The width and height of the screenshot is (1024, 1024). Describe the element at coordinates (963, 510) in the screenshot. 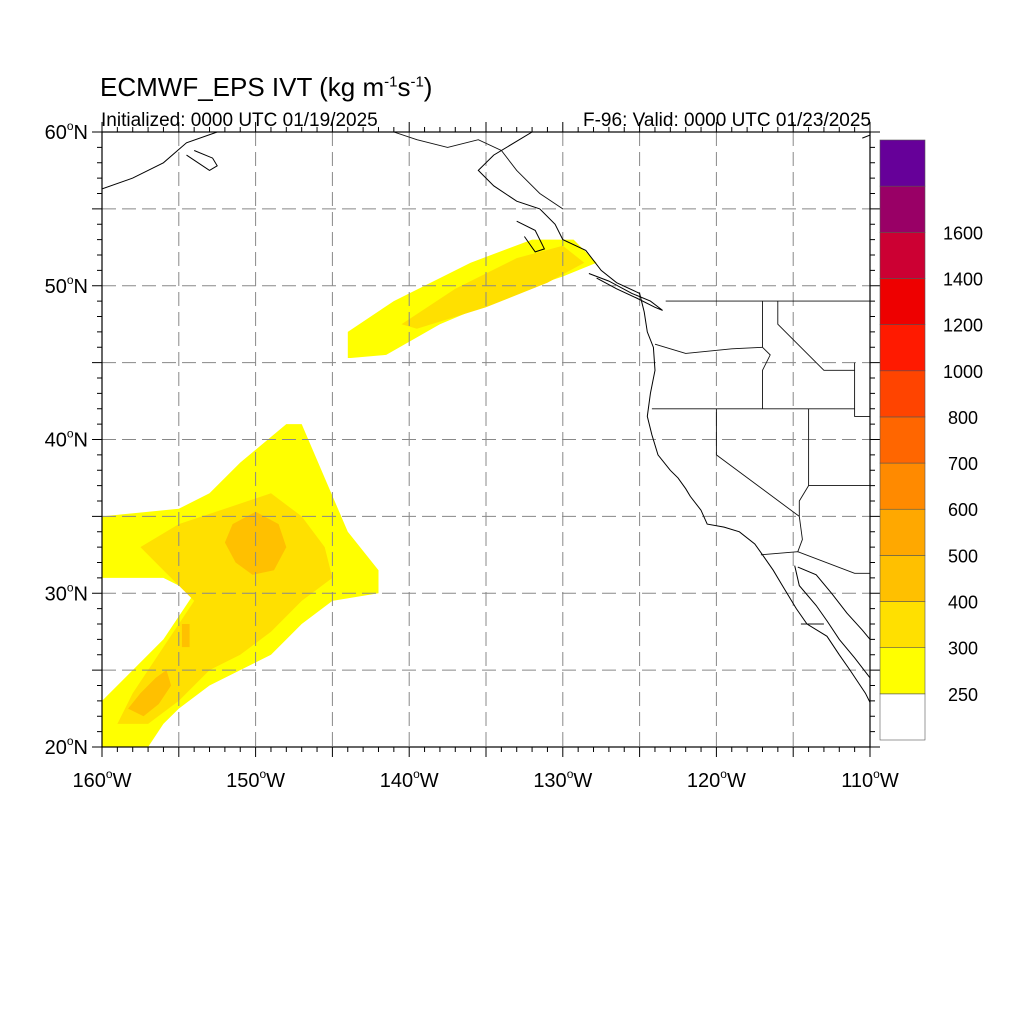

I see `colorbar-label: 600` at that location.